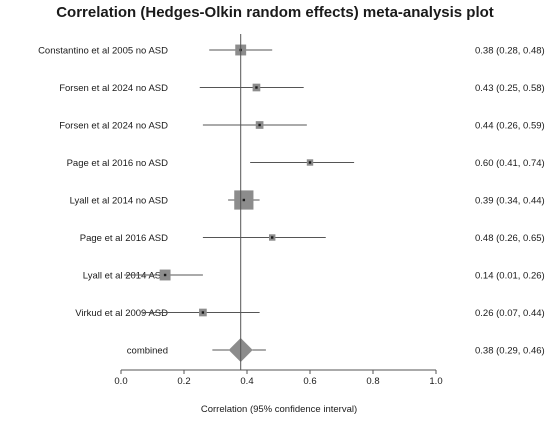  What do you see at coordinates (307, 200) in the screenshot?
I see `study-row: Lyall et al 2014 no ASD 0.39 (0.34, 0.44)` at bounding box center [307, 200].